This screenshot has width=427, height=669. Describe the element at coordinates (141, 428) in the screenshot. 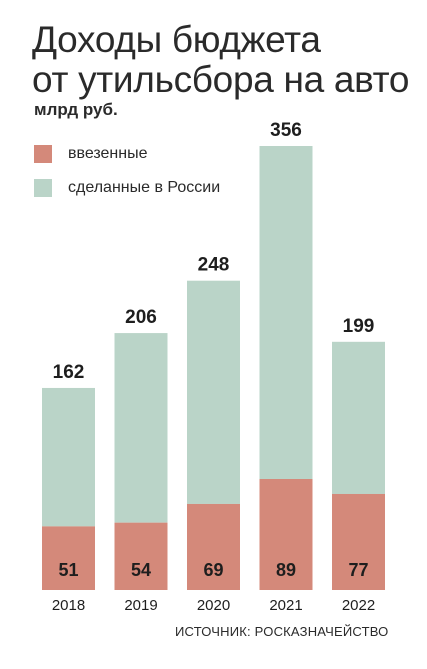

I see `bar-domestic-2019` at that location.